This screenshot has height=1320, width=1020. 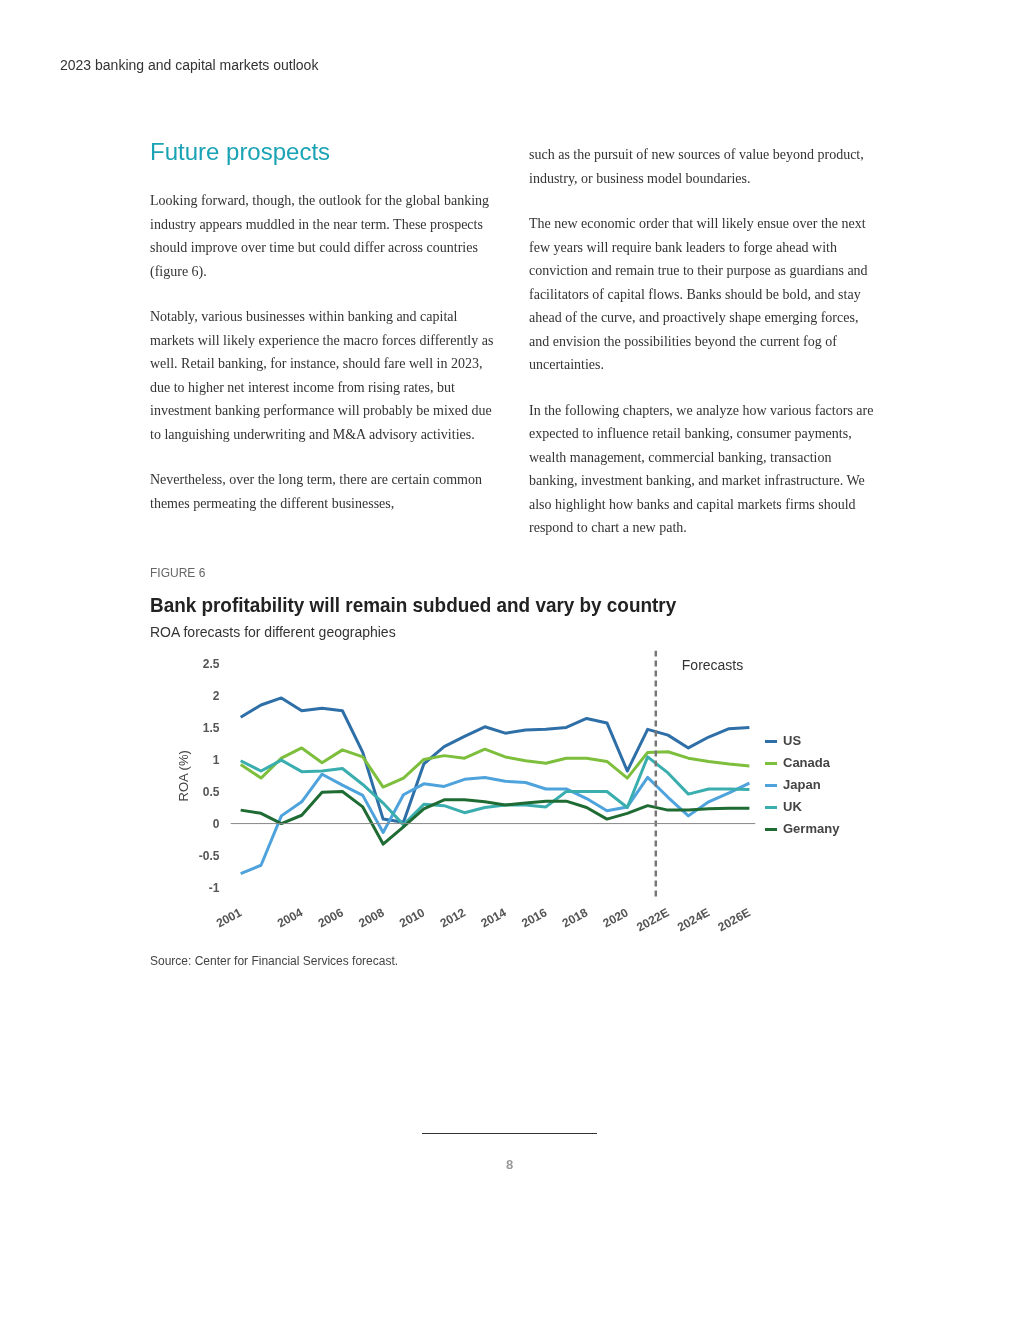 What do you see at coordinates (371, 918) in the screenshot?
I see `x-tick-label: 2008` at bounding box center [371, 918].